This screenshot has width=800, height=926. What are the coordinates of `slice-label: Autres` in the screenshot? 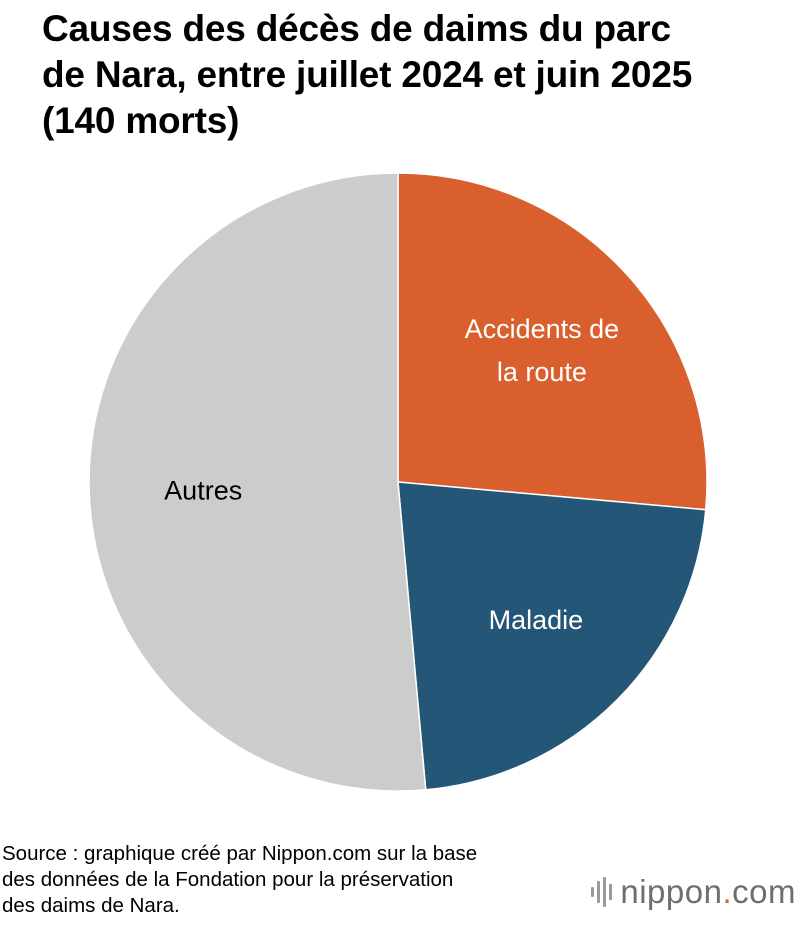 It's located at (203, 491).